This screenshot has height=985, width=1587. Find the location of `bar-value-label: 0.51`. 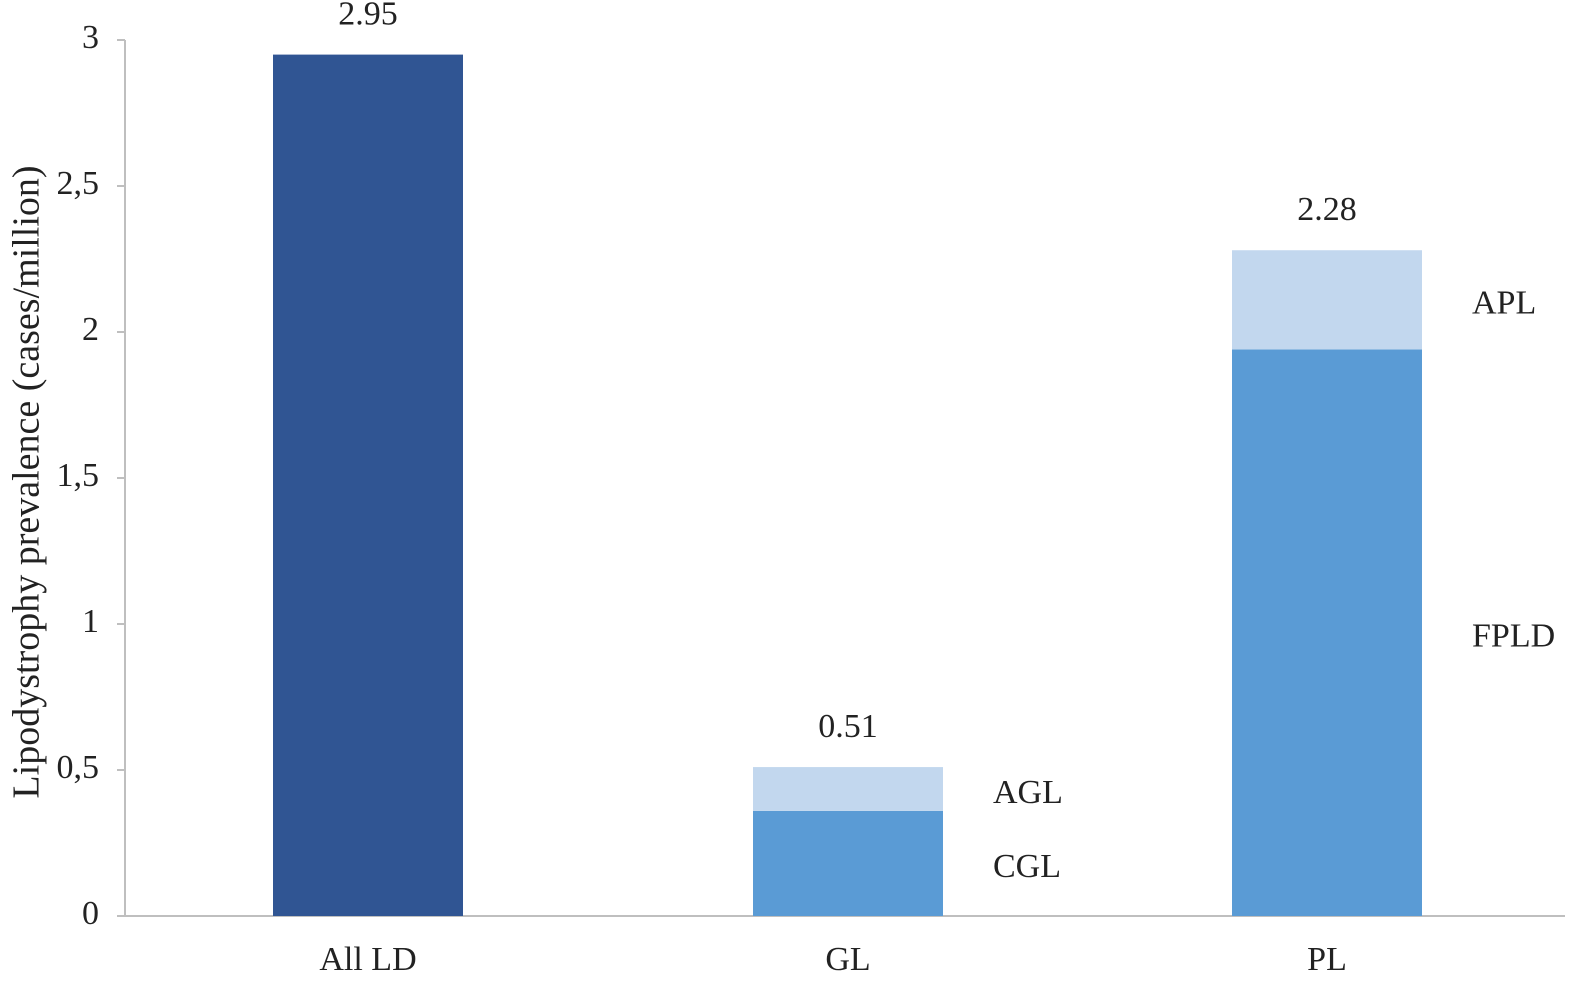

bar-value-label: 0.51 is located at coordinates (848, 726).